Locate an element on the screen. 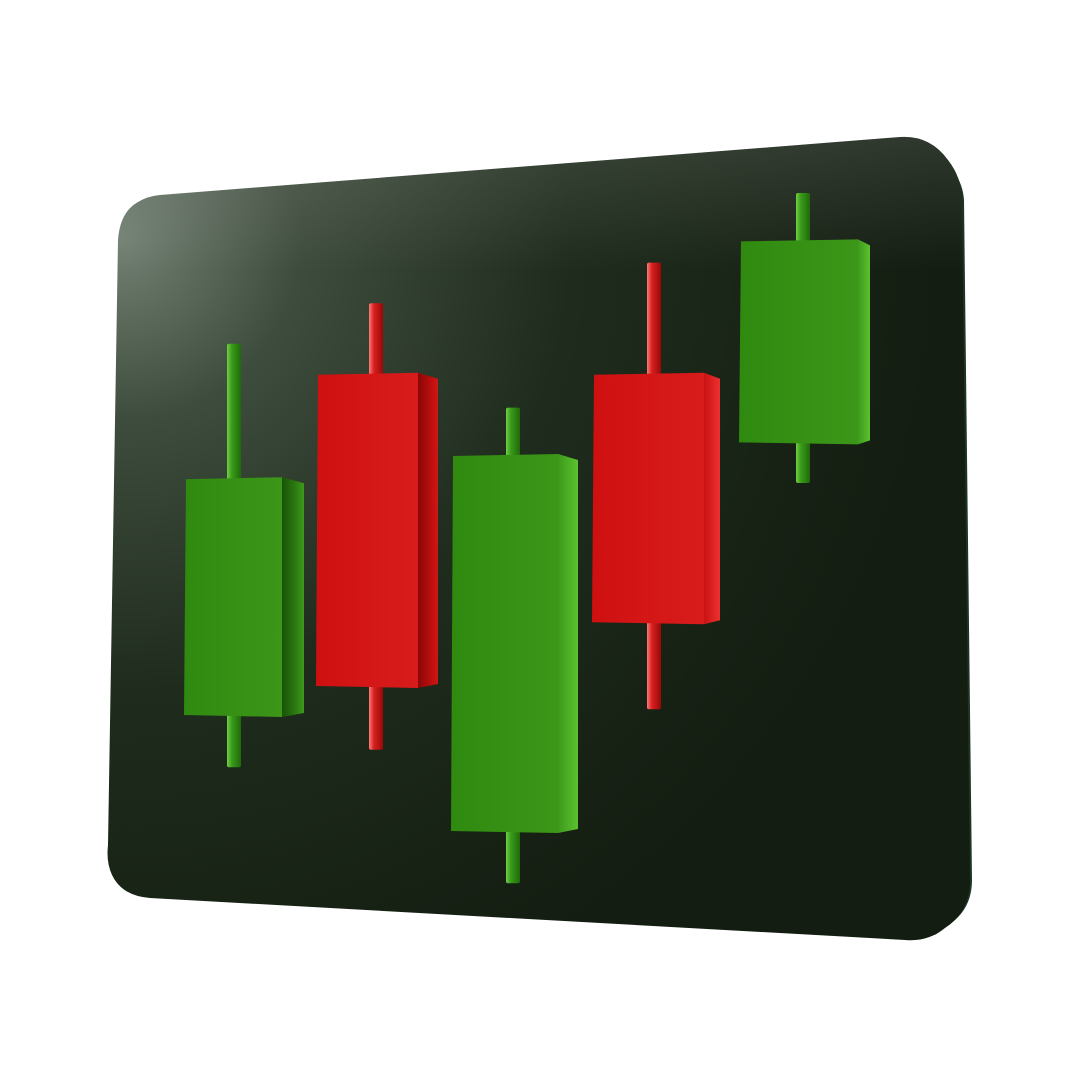  candle-5-side is located at coordinates (864, 342).